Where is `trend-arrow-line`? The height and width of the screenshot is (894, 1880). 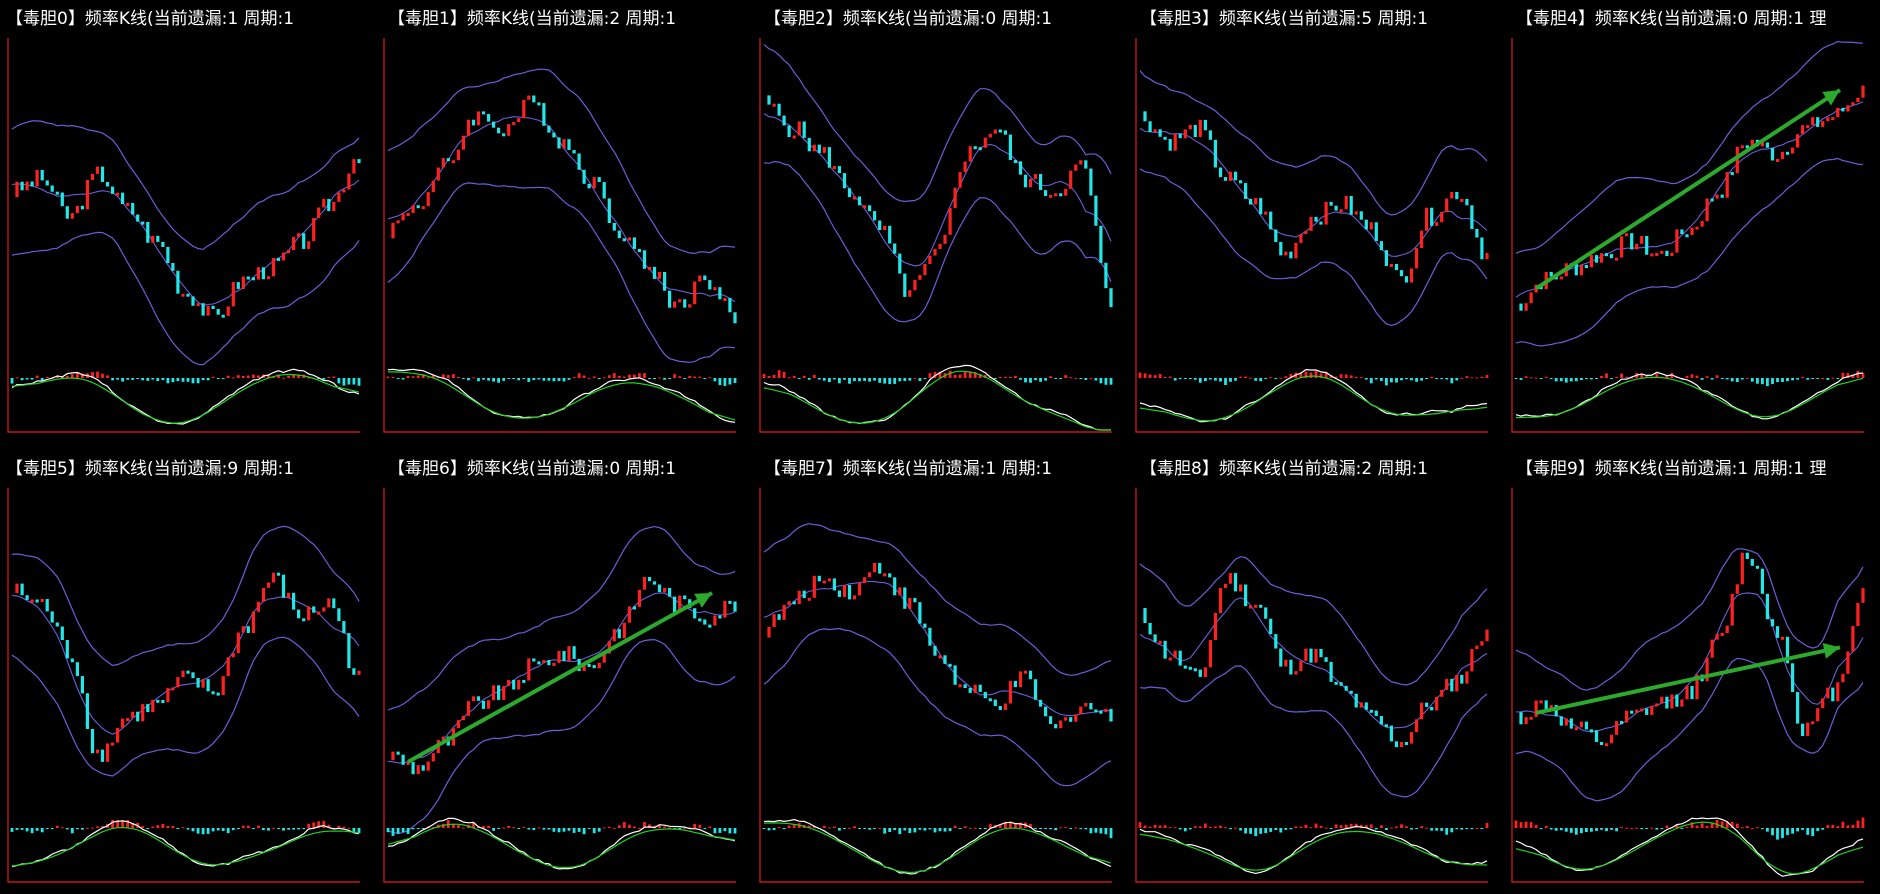
trend-arrow-line is located at coordinates (1688, 189).